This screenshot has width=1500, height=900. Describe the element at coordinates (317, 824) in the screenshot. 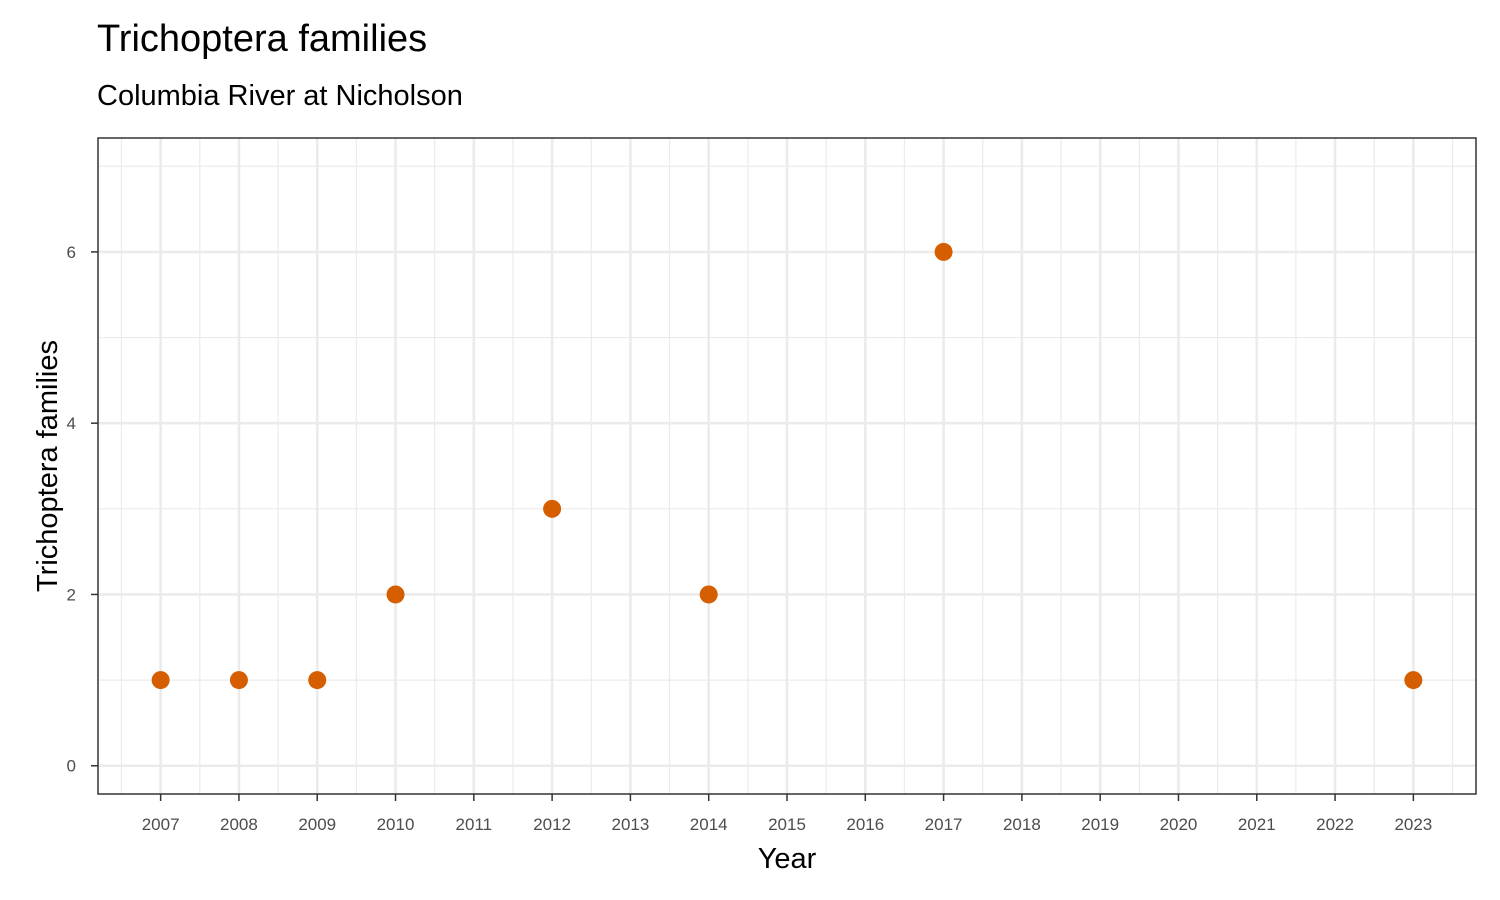

I see `x-tick-label: 2009` at that location.